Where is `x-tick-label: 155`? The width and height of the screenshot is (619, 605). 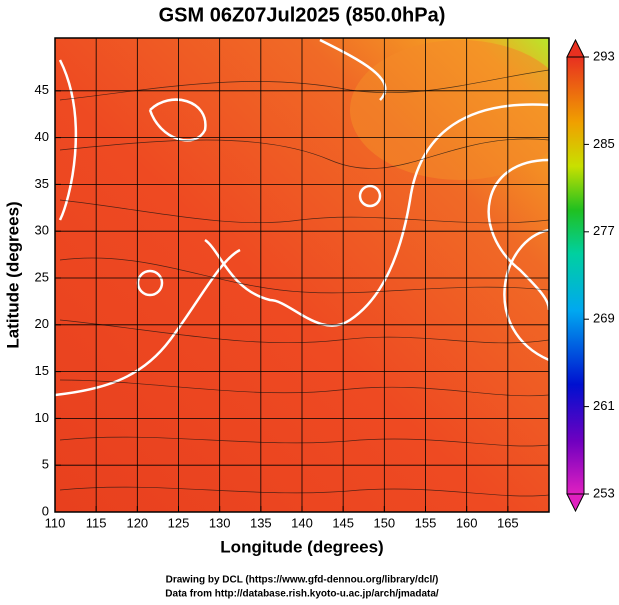
x-tick-label: 155 is located at coordinates (426, 522).